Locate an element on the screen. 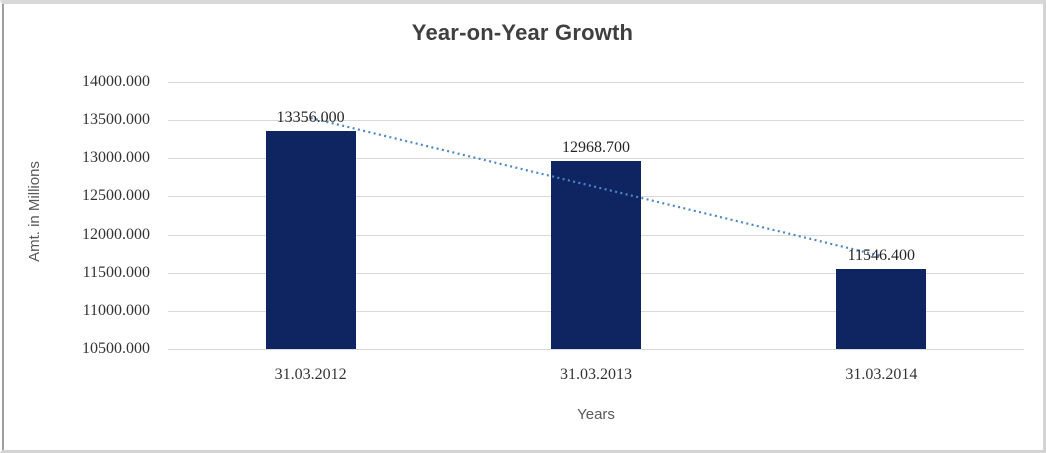  x-tick-label: 31.03.2014 is located at coordinates (881, 374).